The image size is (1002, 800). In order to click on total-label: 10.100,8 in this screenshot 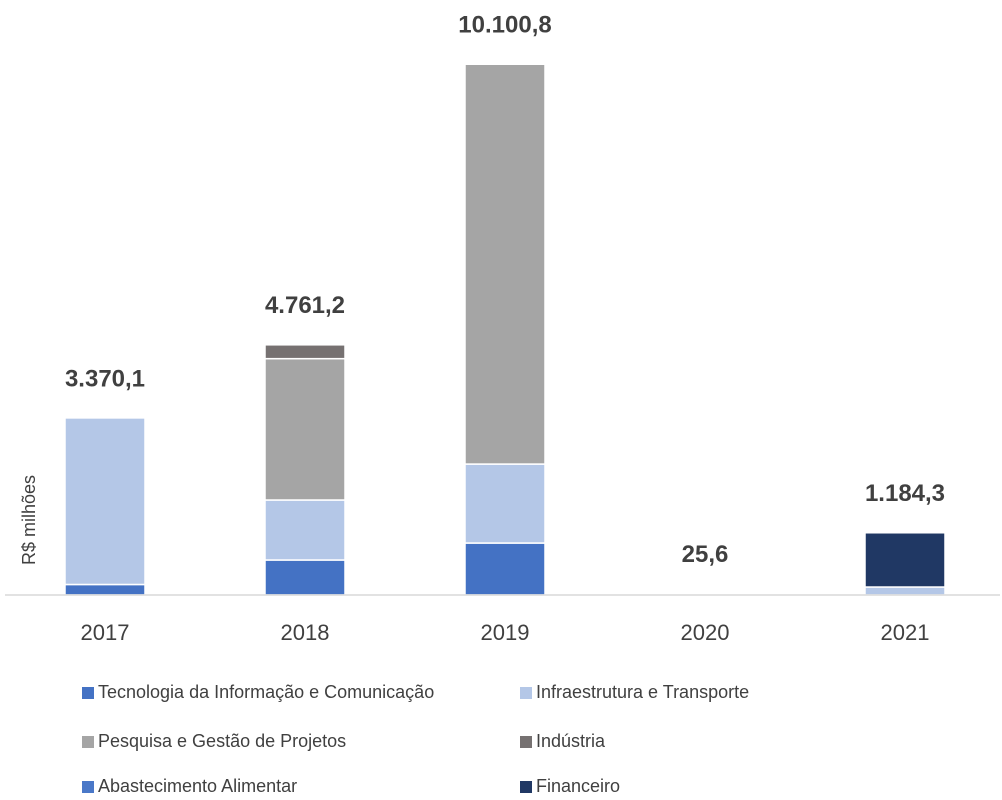, I will do `click(504, 25)`.